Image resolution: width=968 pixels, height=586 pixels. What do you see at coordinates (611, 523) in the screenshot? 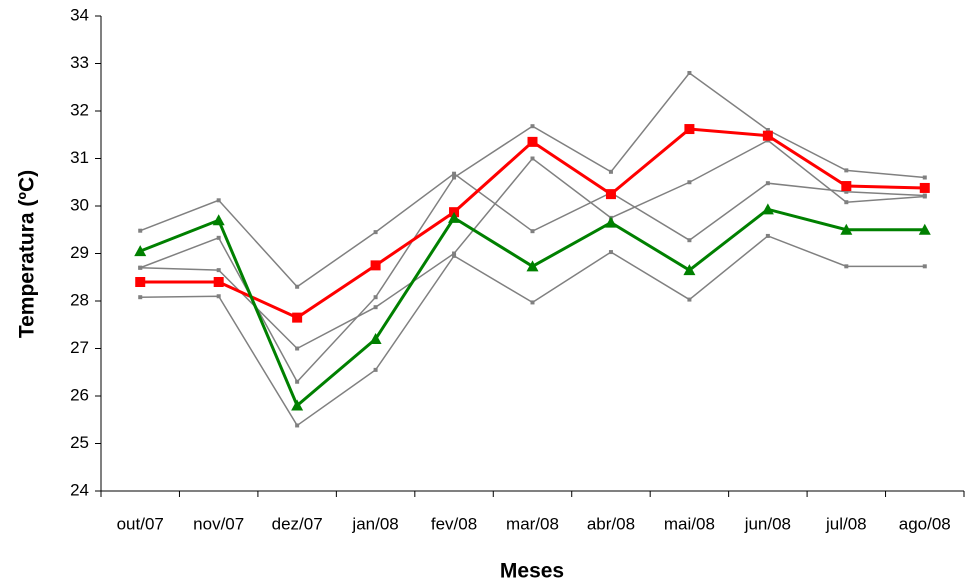
I see `x-tick-label: abr/08` at bounding box center [611, 523].